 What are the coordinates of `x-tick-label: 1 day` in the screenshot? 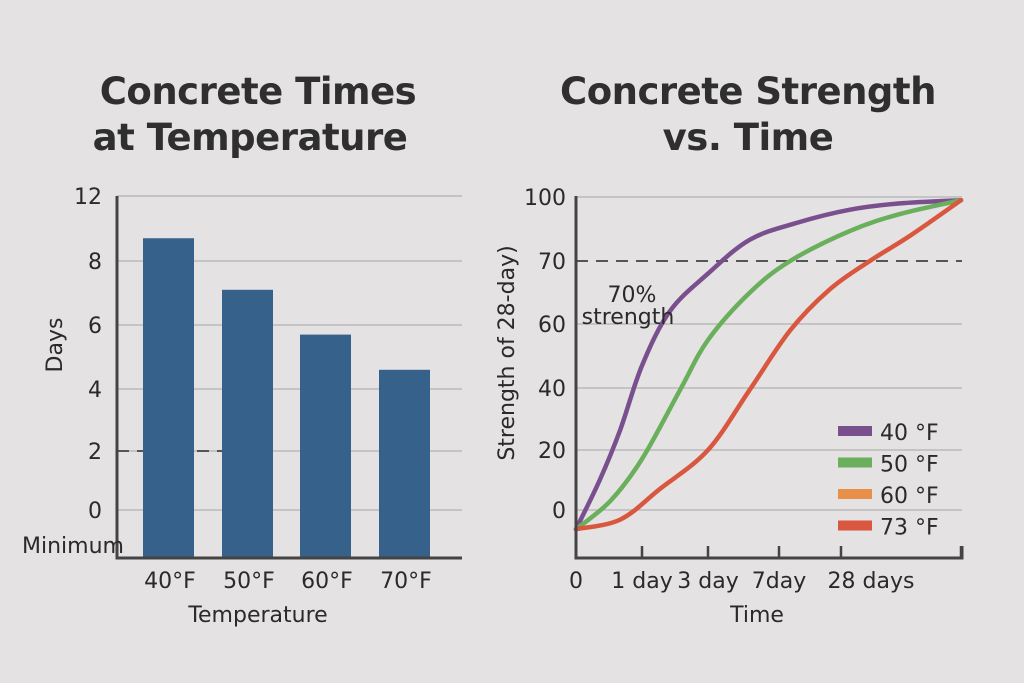 It's located at (641, 581).